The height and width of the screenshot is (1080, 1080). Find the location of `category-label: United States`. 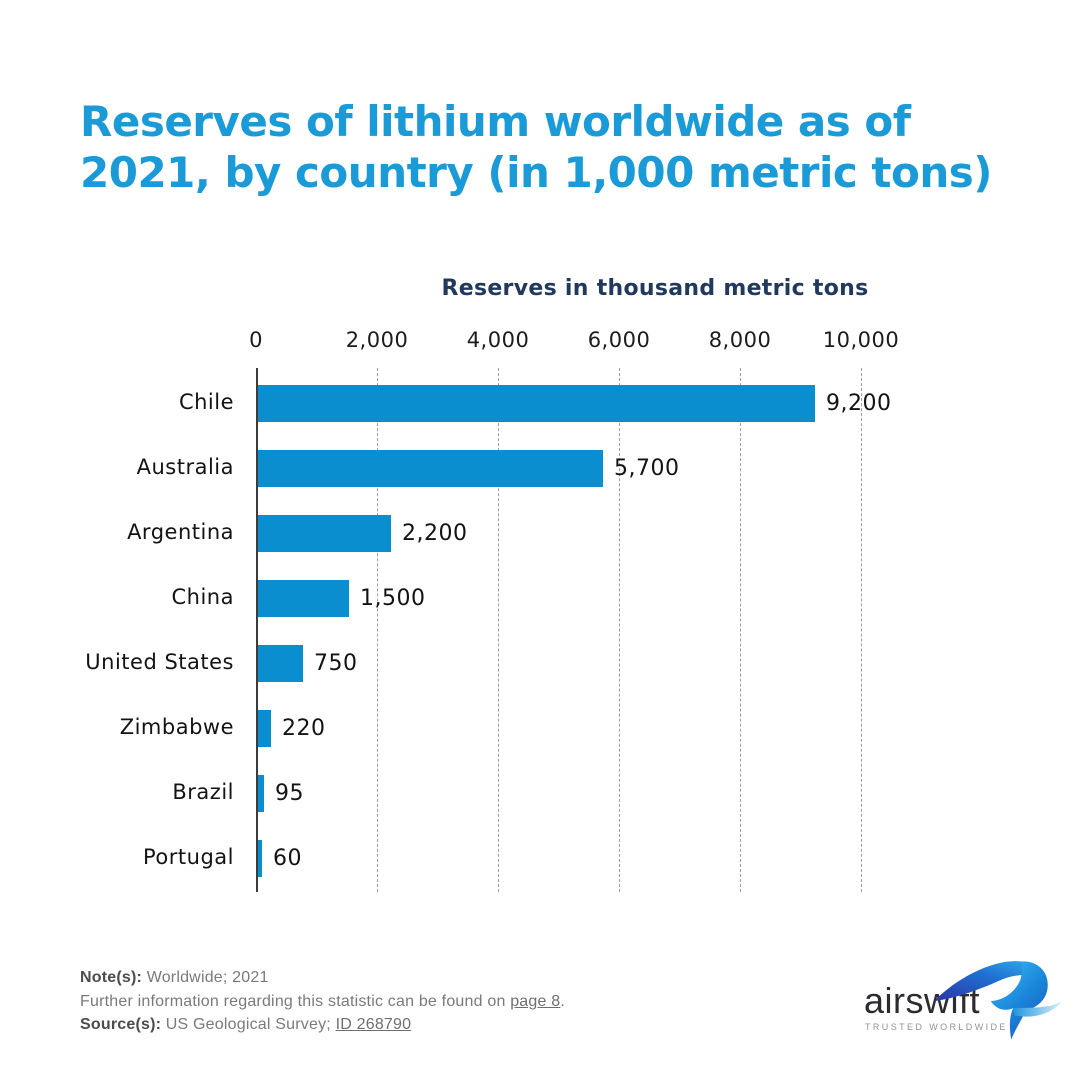

category-label: United States is located at coordinates (159, 662).